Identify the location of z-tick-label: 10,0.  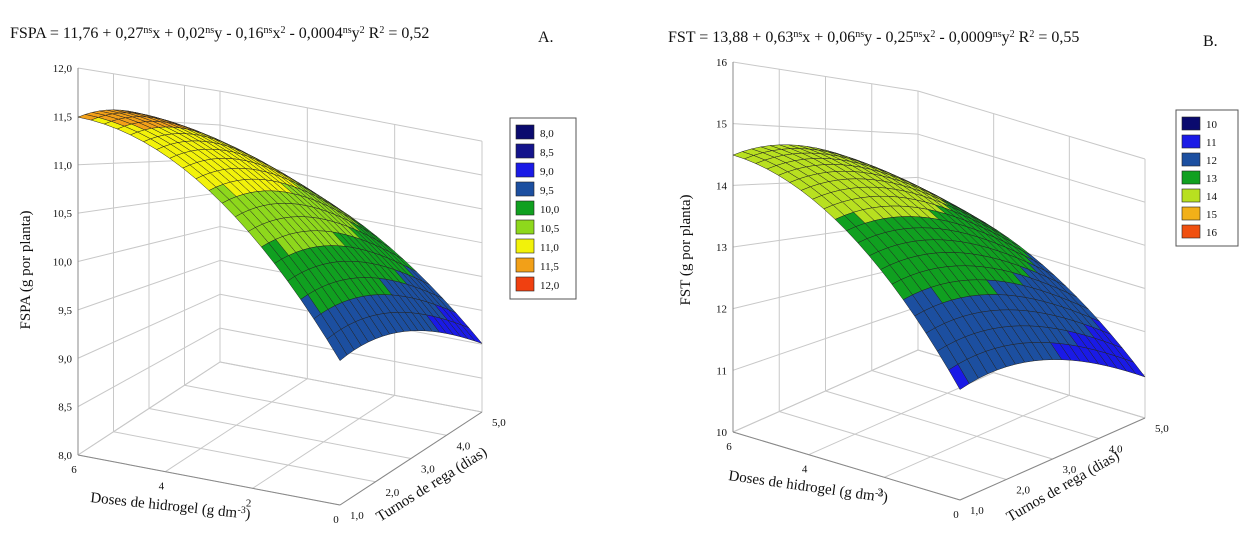
(63, 263).